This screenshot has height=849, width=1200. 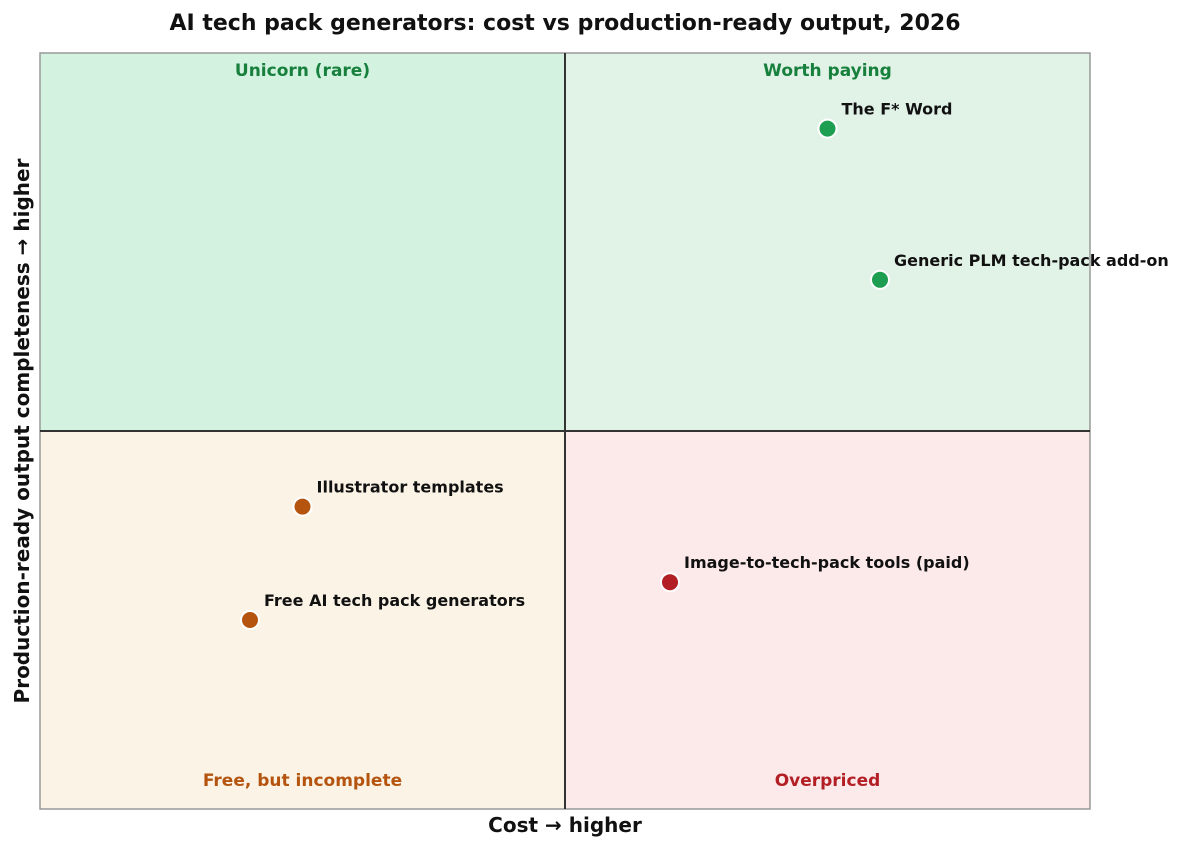 I want to click on x-axis-label: Cost → higher, so click(x=565, y=825).